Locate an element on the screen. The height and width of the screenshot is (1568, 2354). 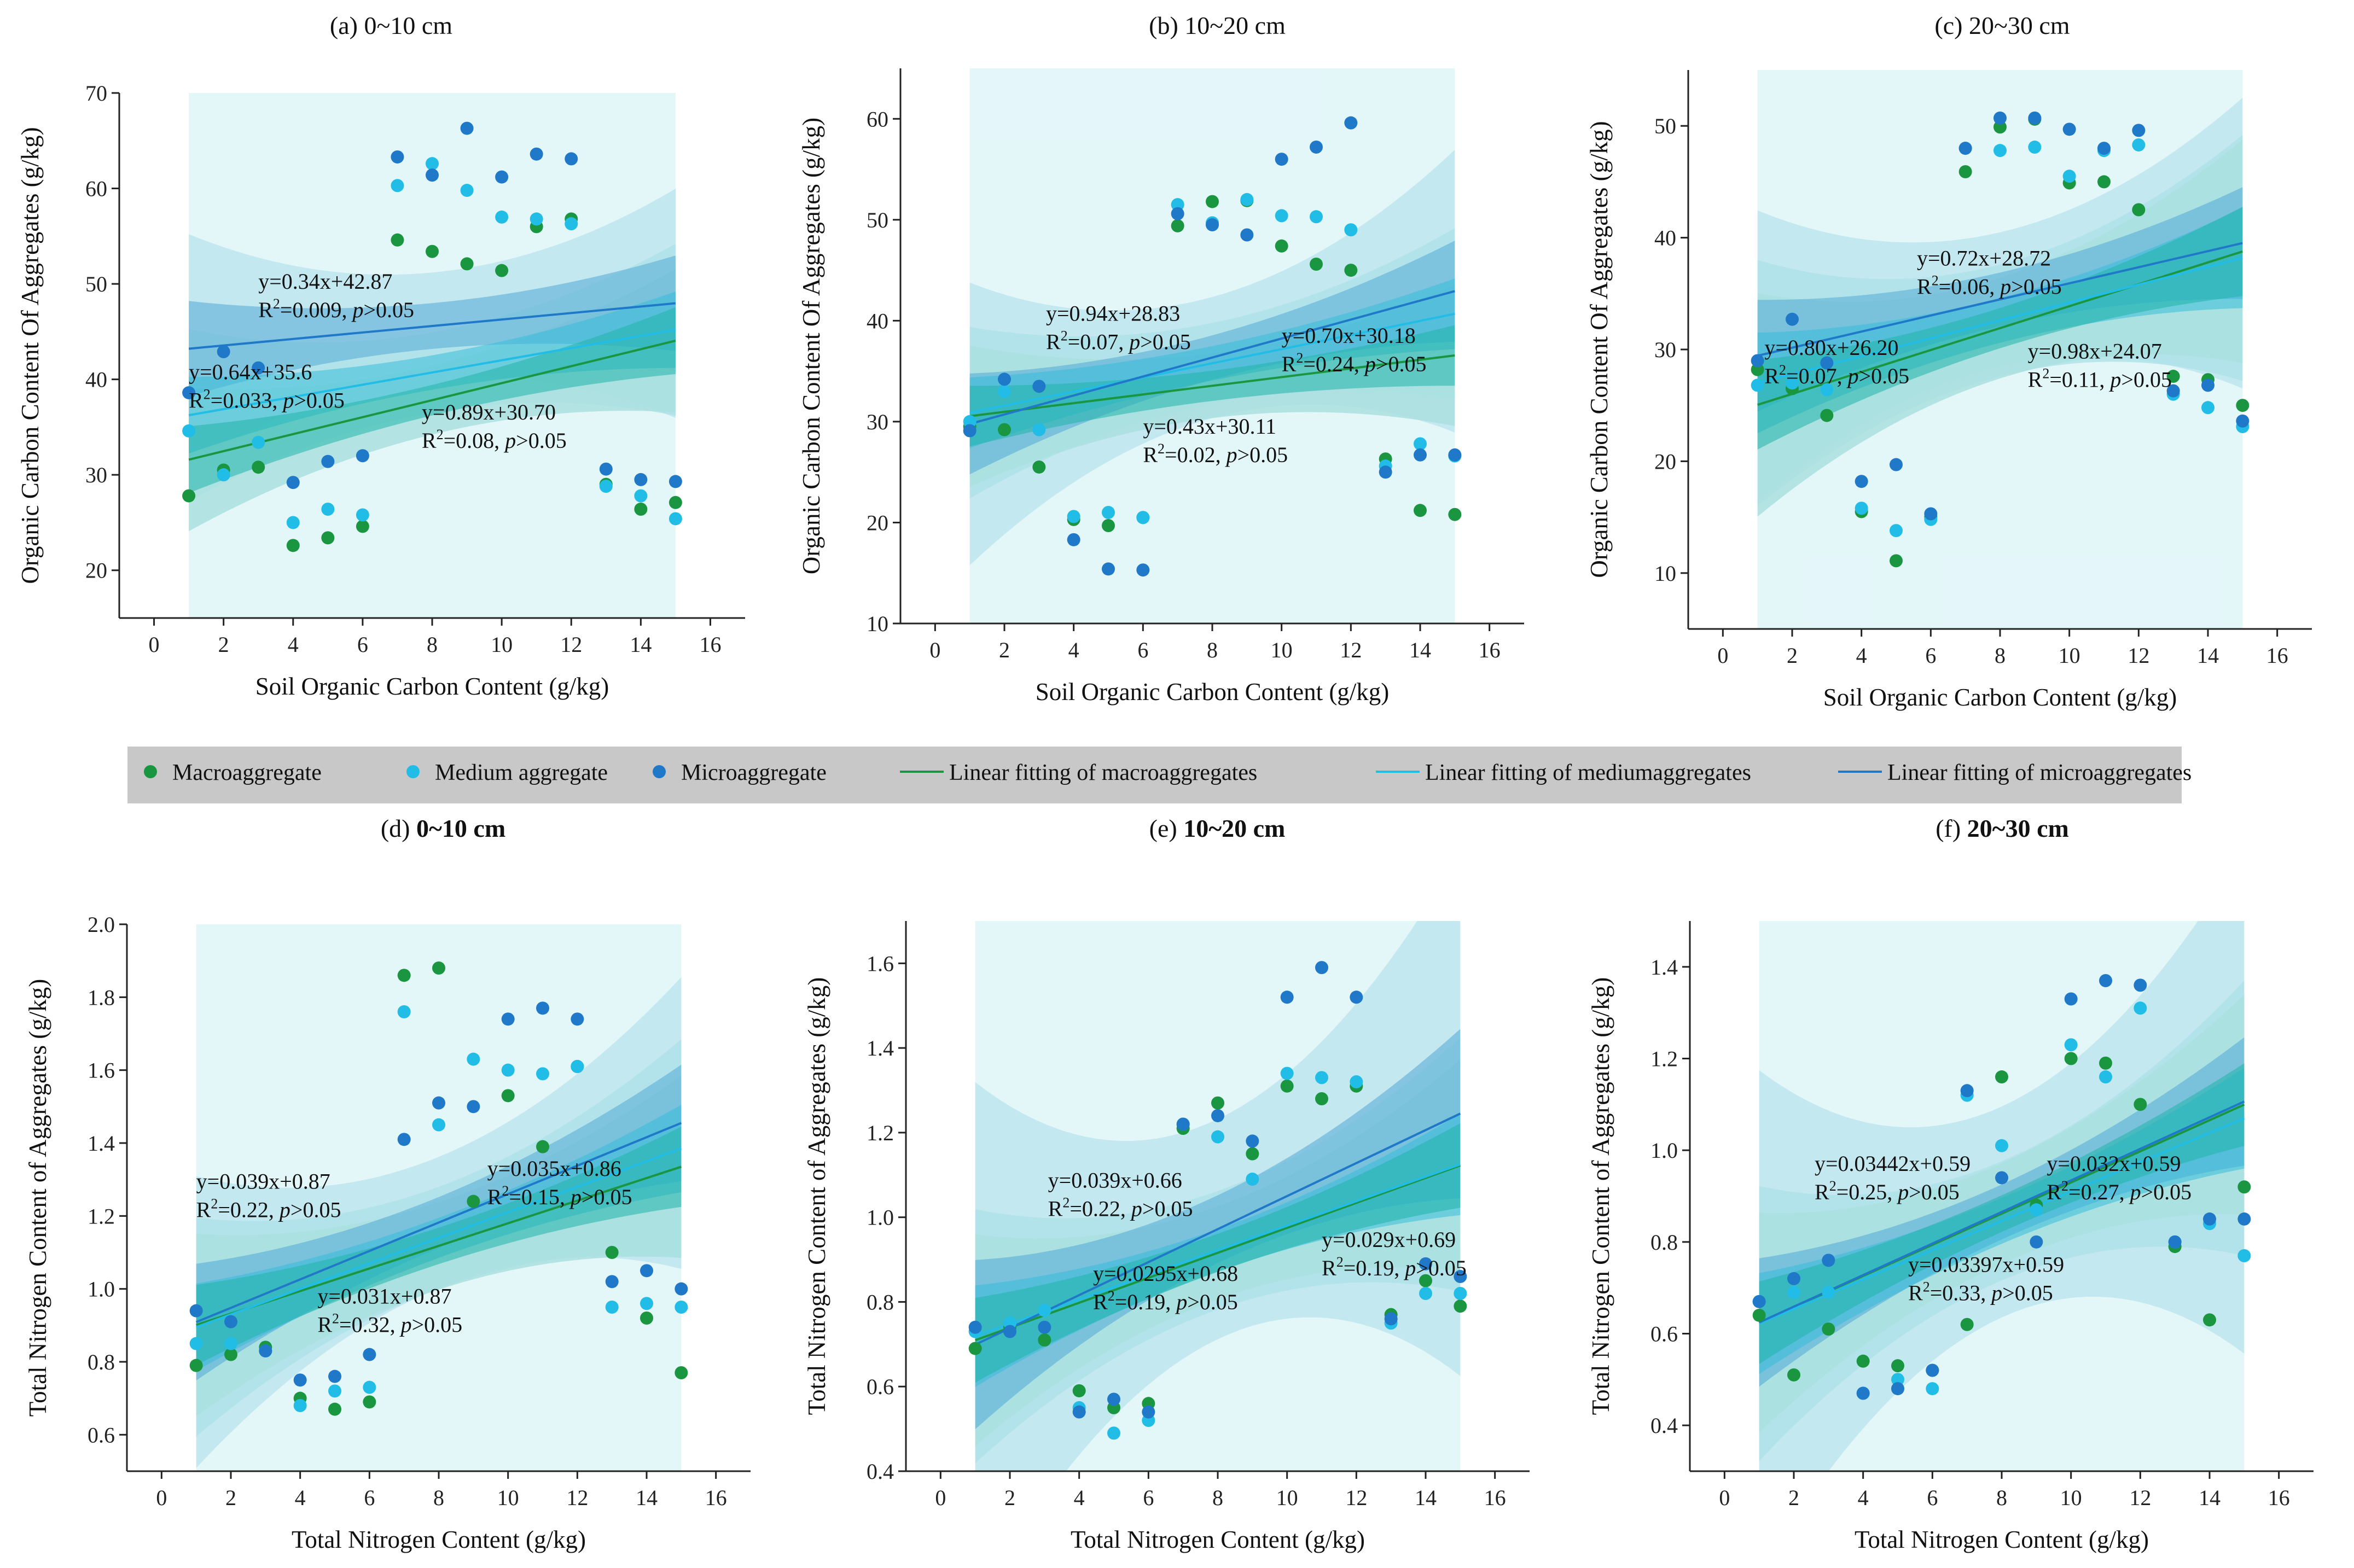
y-tick-label: 70 is located at coordinates (96, 93).